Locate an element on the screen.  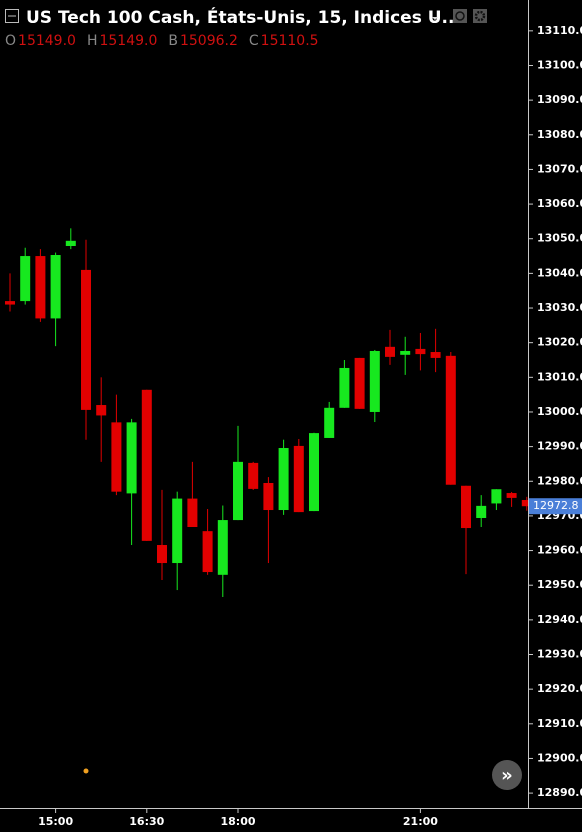
minimize-button is located at coordinates (12, 16).